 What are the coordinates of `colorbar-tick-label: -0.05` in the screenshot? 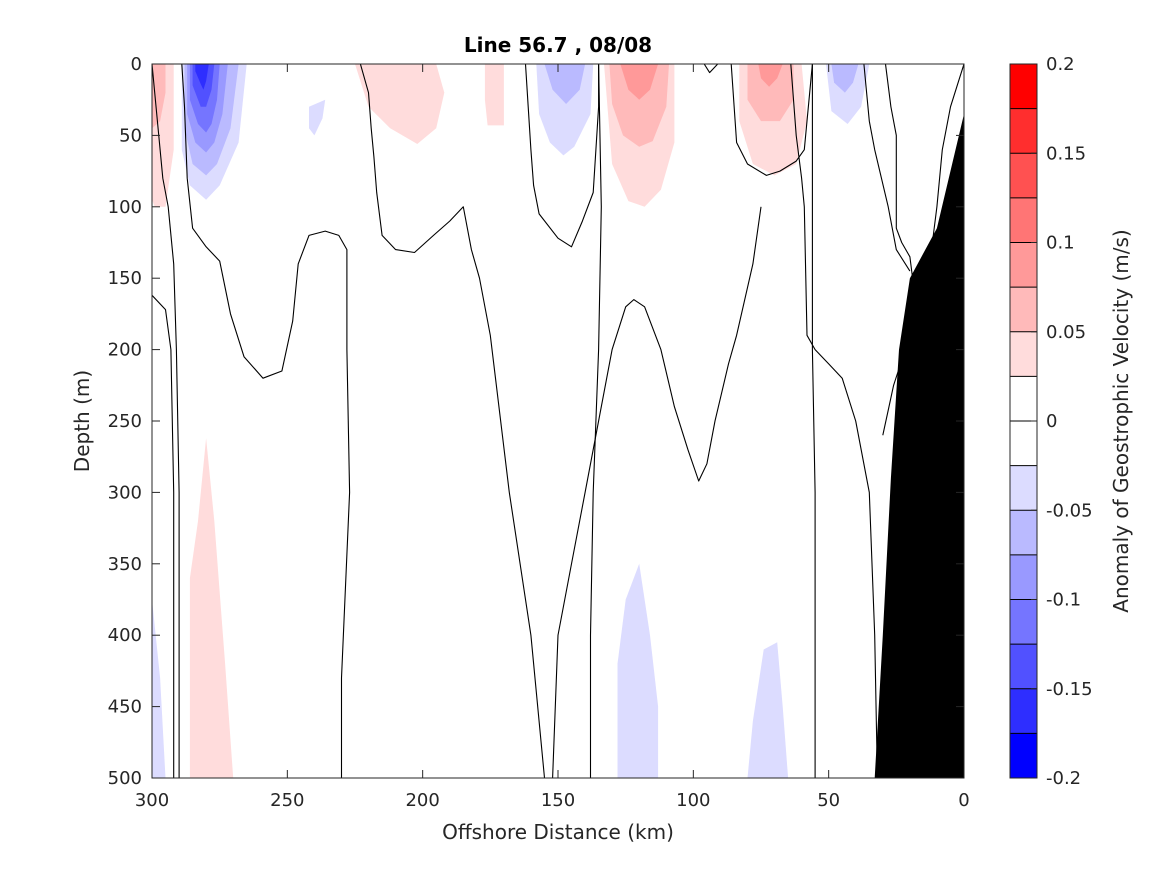 It's located at (1069, 510).